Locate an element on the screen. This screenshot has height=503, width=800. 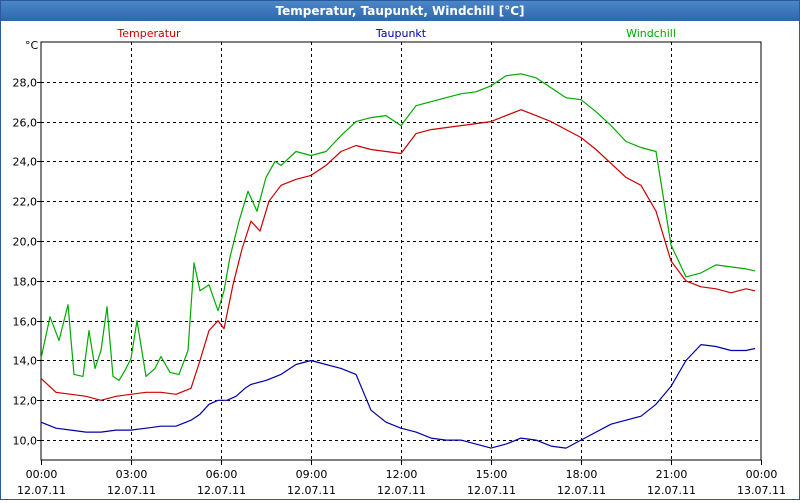
x-tick-time-label: 03:00 is located at coordinates (132, 474).